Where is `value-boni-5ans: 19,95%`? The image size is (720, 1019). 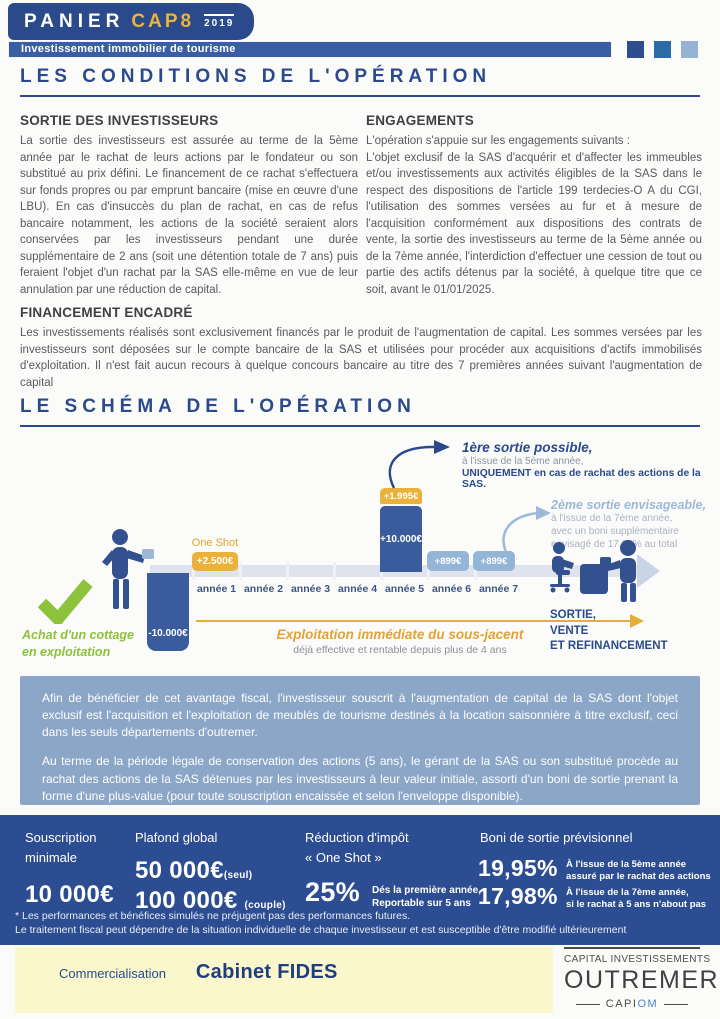
value-boni-5ans: 19,95% is located at coordinates (518, 868).